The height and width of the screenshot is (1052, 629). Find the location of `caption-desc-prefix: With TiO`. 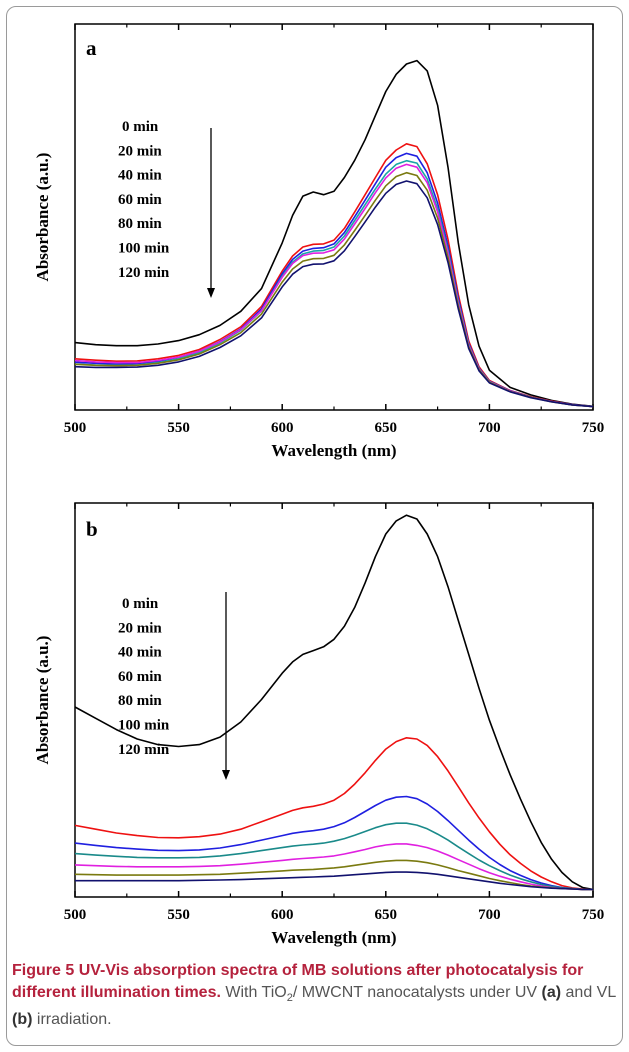

caption-desc-prefix: With TiO is located at coordinates (256, 992).